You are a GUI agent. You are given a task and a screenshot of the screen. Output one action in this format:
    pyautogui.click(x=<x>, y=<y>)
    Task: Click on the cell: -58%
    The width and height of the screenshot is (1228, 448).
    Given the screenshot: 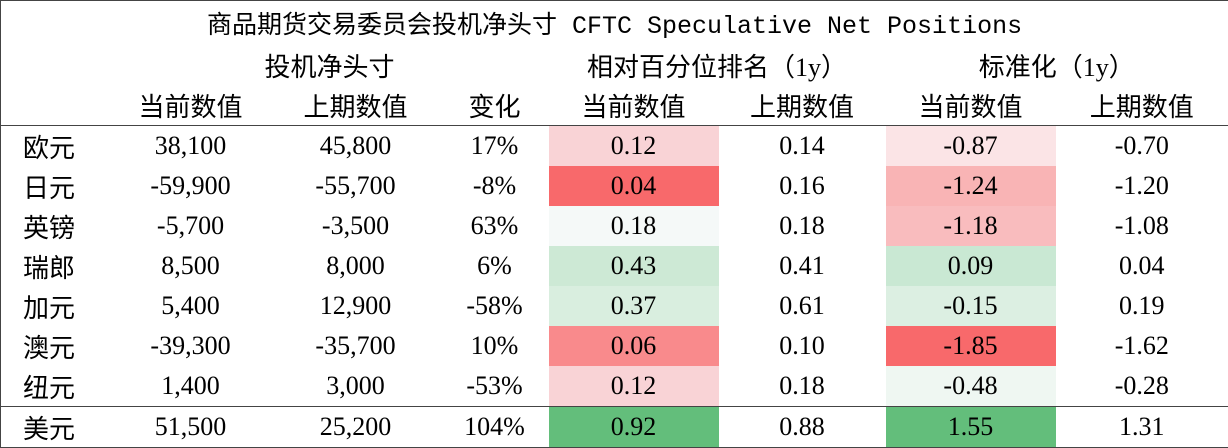 What is the action you would take?
    pyautogui.click(x=494, y=305)
    